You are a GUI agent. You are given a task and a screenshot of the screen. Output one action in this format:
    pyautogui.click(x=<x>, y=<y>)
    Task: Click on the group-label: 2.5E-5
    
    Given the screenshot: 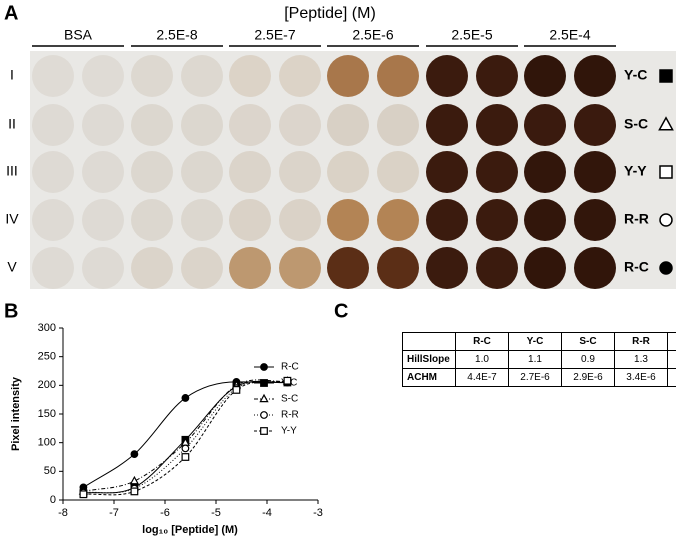 What is the action you would take?
    pyautogui.click(x=471, y=35)
    